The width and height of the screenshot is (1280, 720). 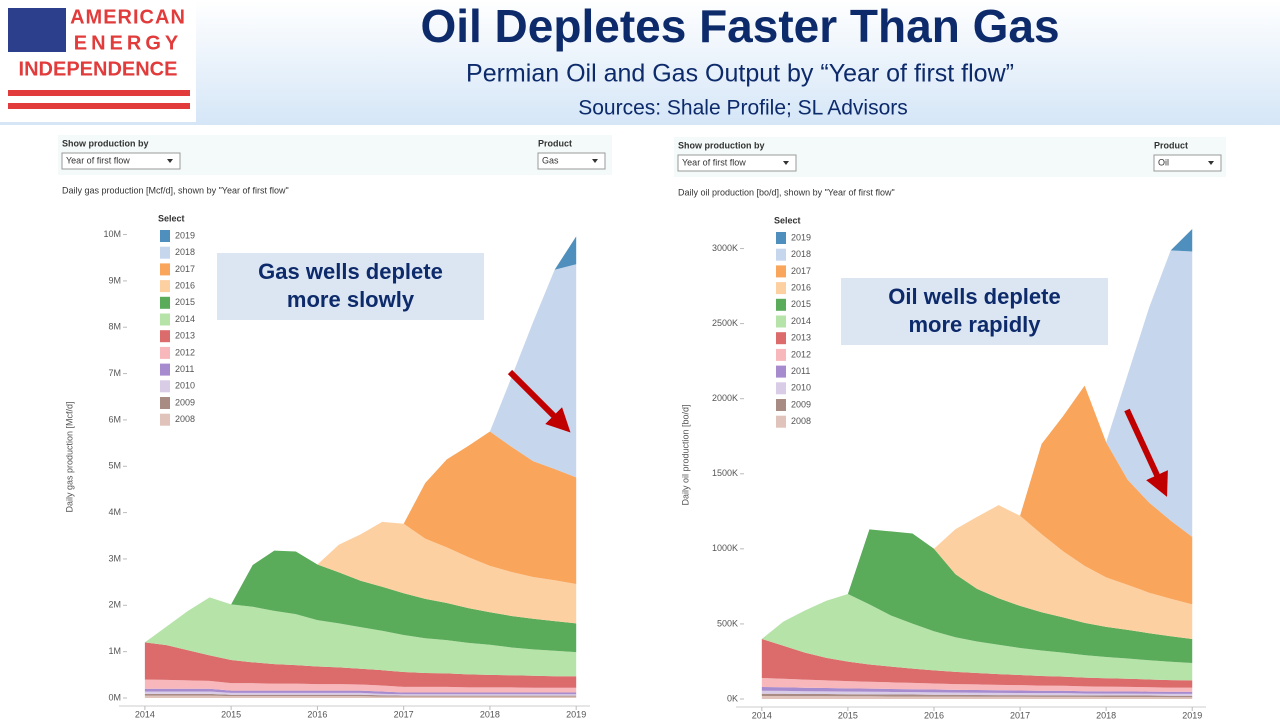 What do you see at coordinates (732, 698) in the screenshot?
I see `y-tick-label: 0K` at bounding box center [732, 698].